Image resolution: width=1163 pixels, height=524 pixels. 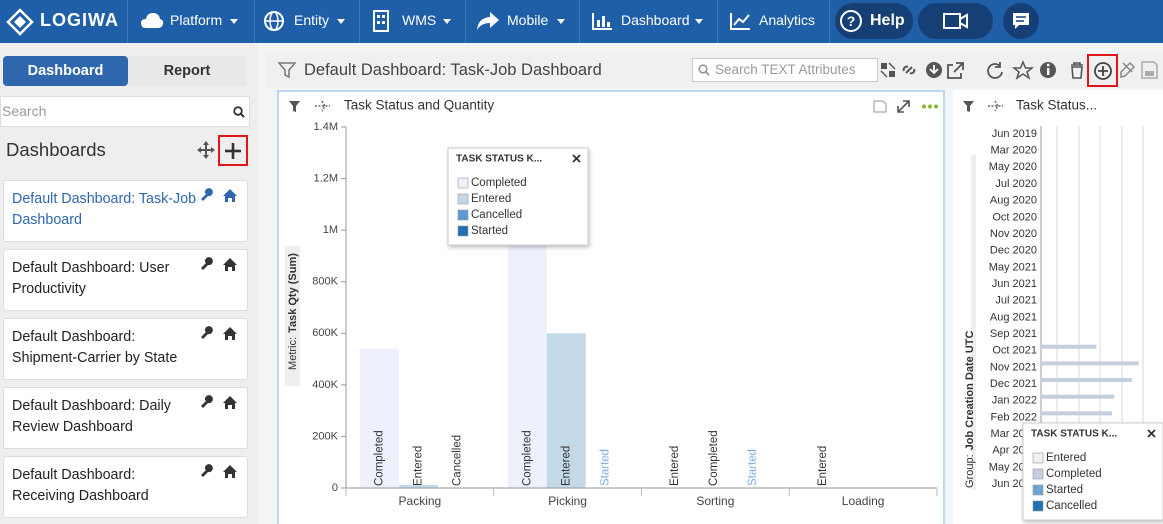 What do you see at coordinates (655, 20) in the screenshot?
I see `nav-dashboard: Dashboard` at bounding box center [655, 20].